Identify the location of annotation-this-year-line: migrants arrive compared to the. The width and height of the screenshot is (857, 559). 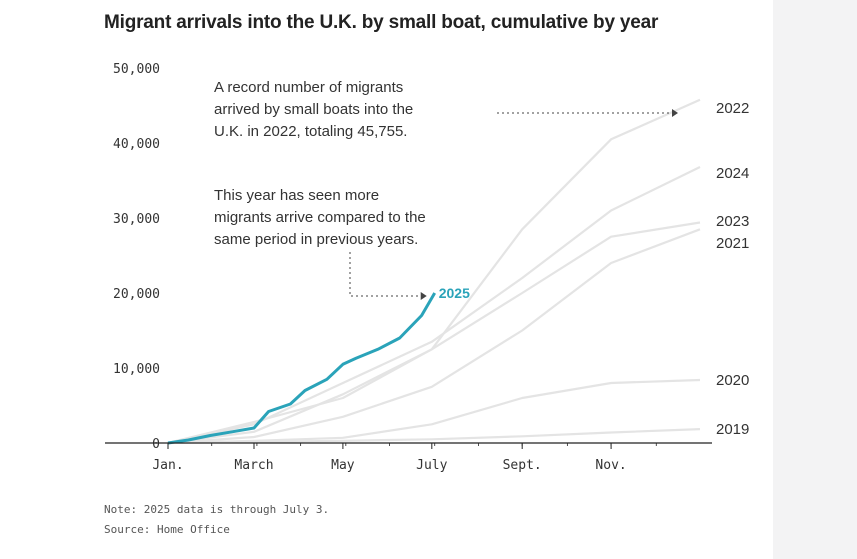
(320, 217).